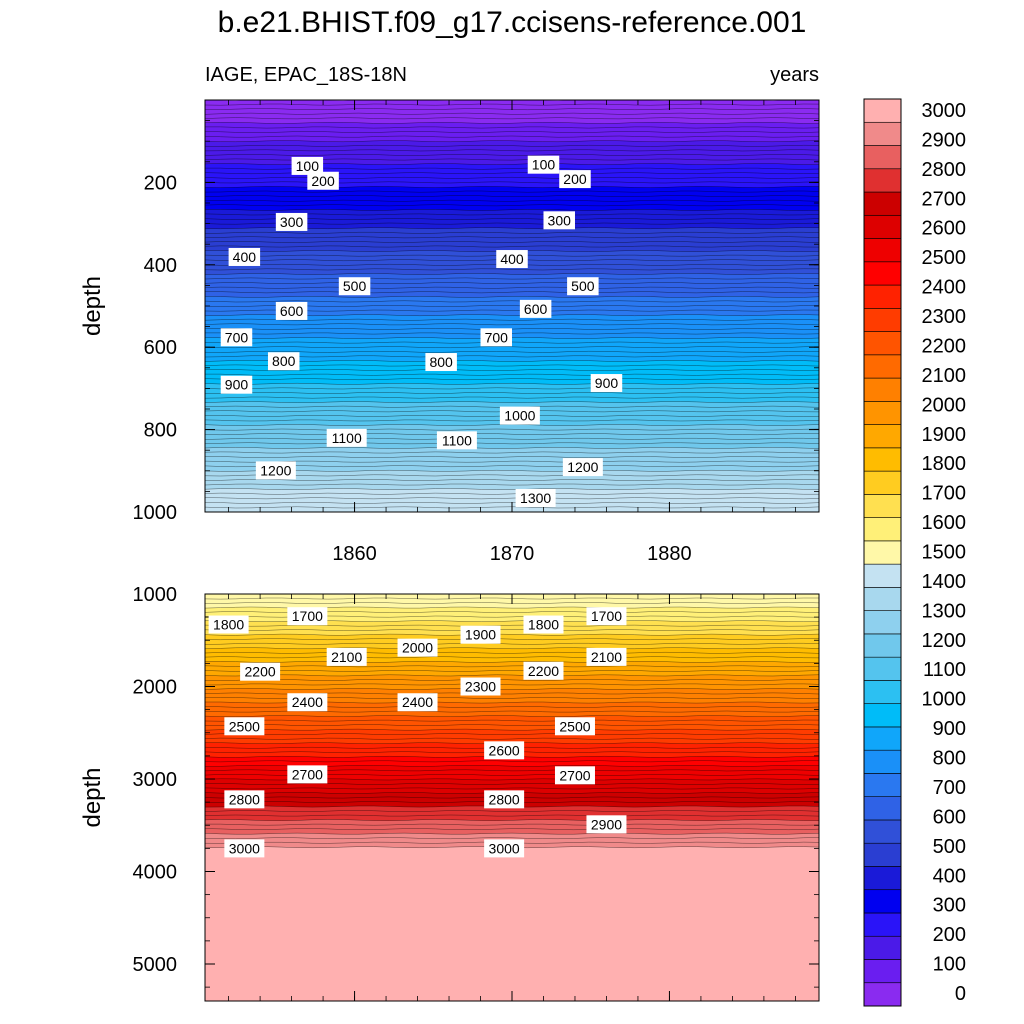  I want to click on colorbar-label: 2500, so click(944, 258).